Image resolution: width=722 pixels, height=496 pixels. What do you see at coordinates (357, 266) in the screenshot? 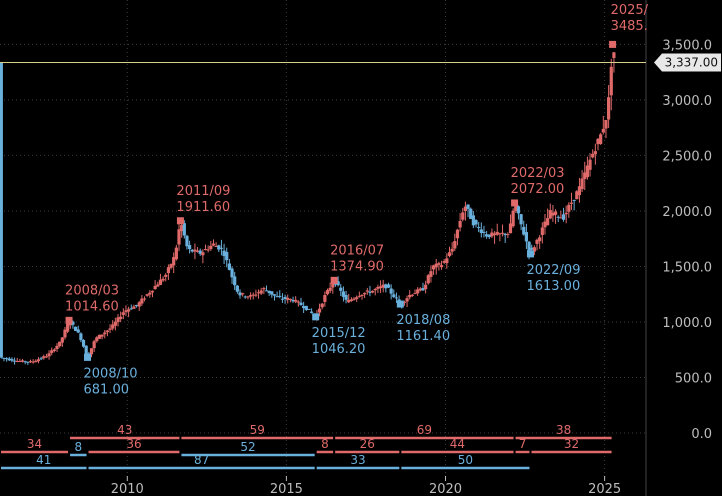
I see `annotation-value: 1374.90` at bounding box center [357, 266].